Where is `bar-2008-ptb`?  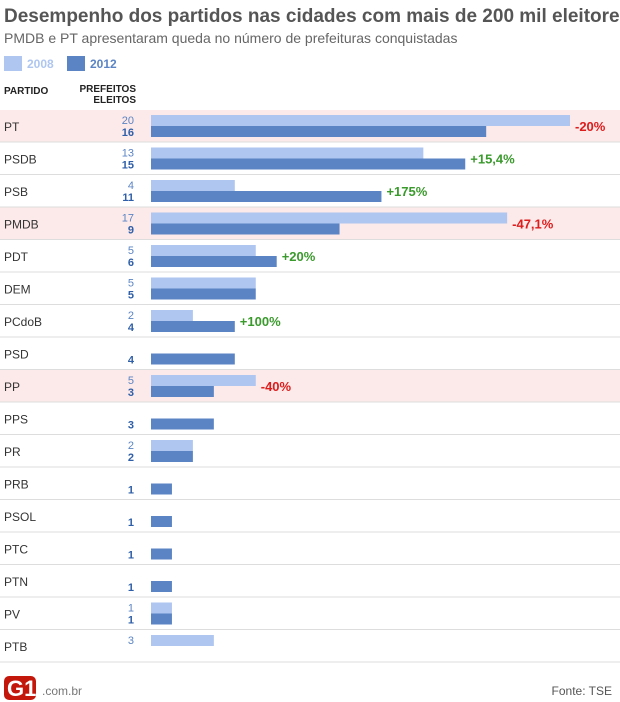
bar-2008-ptb is located at coordinates (182, 640).